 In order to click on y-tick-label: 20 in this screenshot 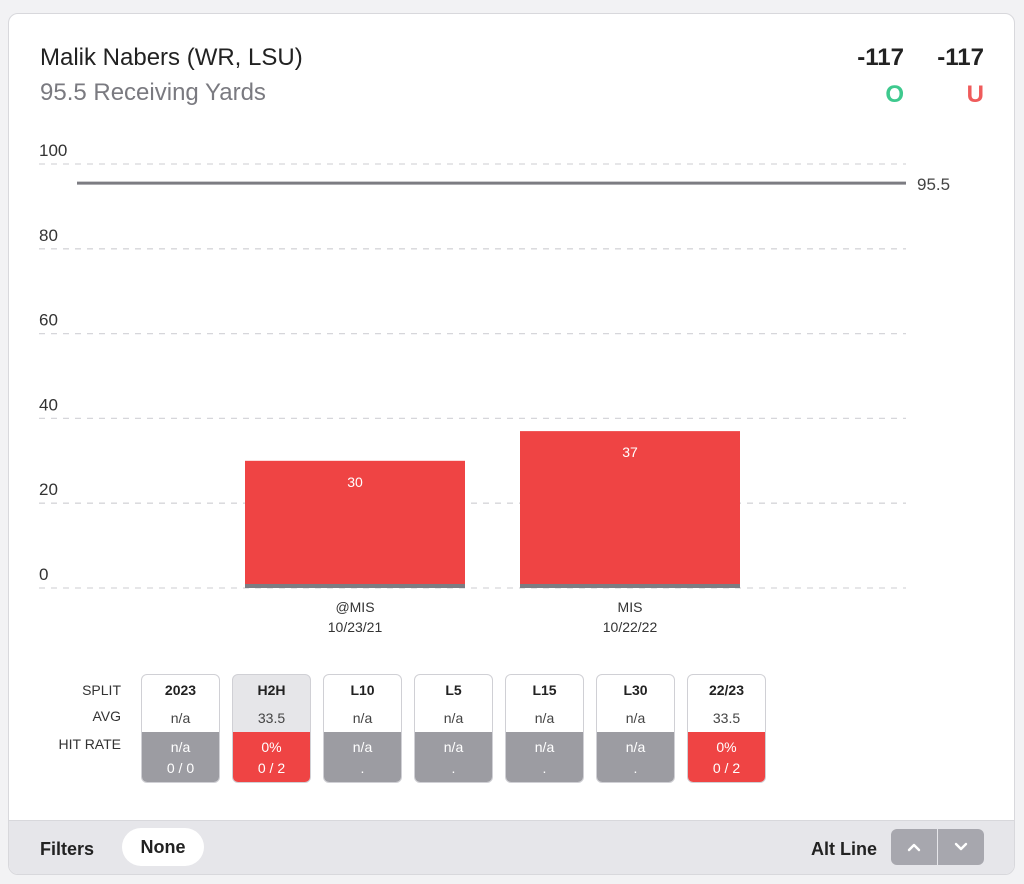, I will do `click(48, 489)`.